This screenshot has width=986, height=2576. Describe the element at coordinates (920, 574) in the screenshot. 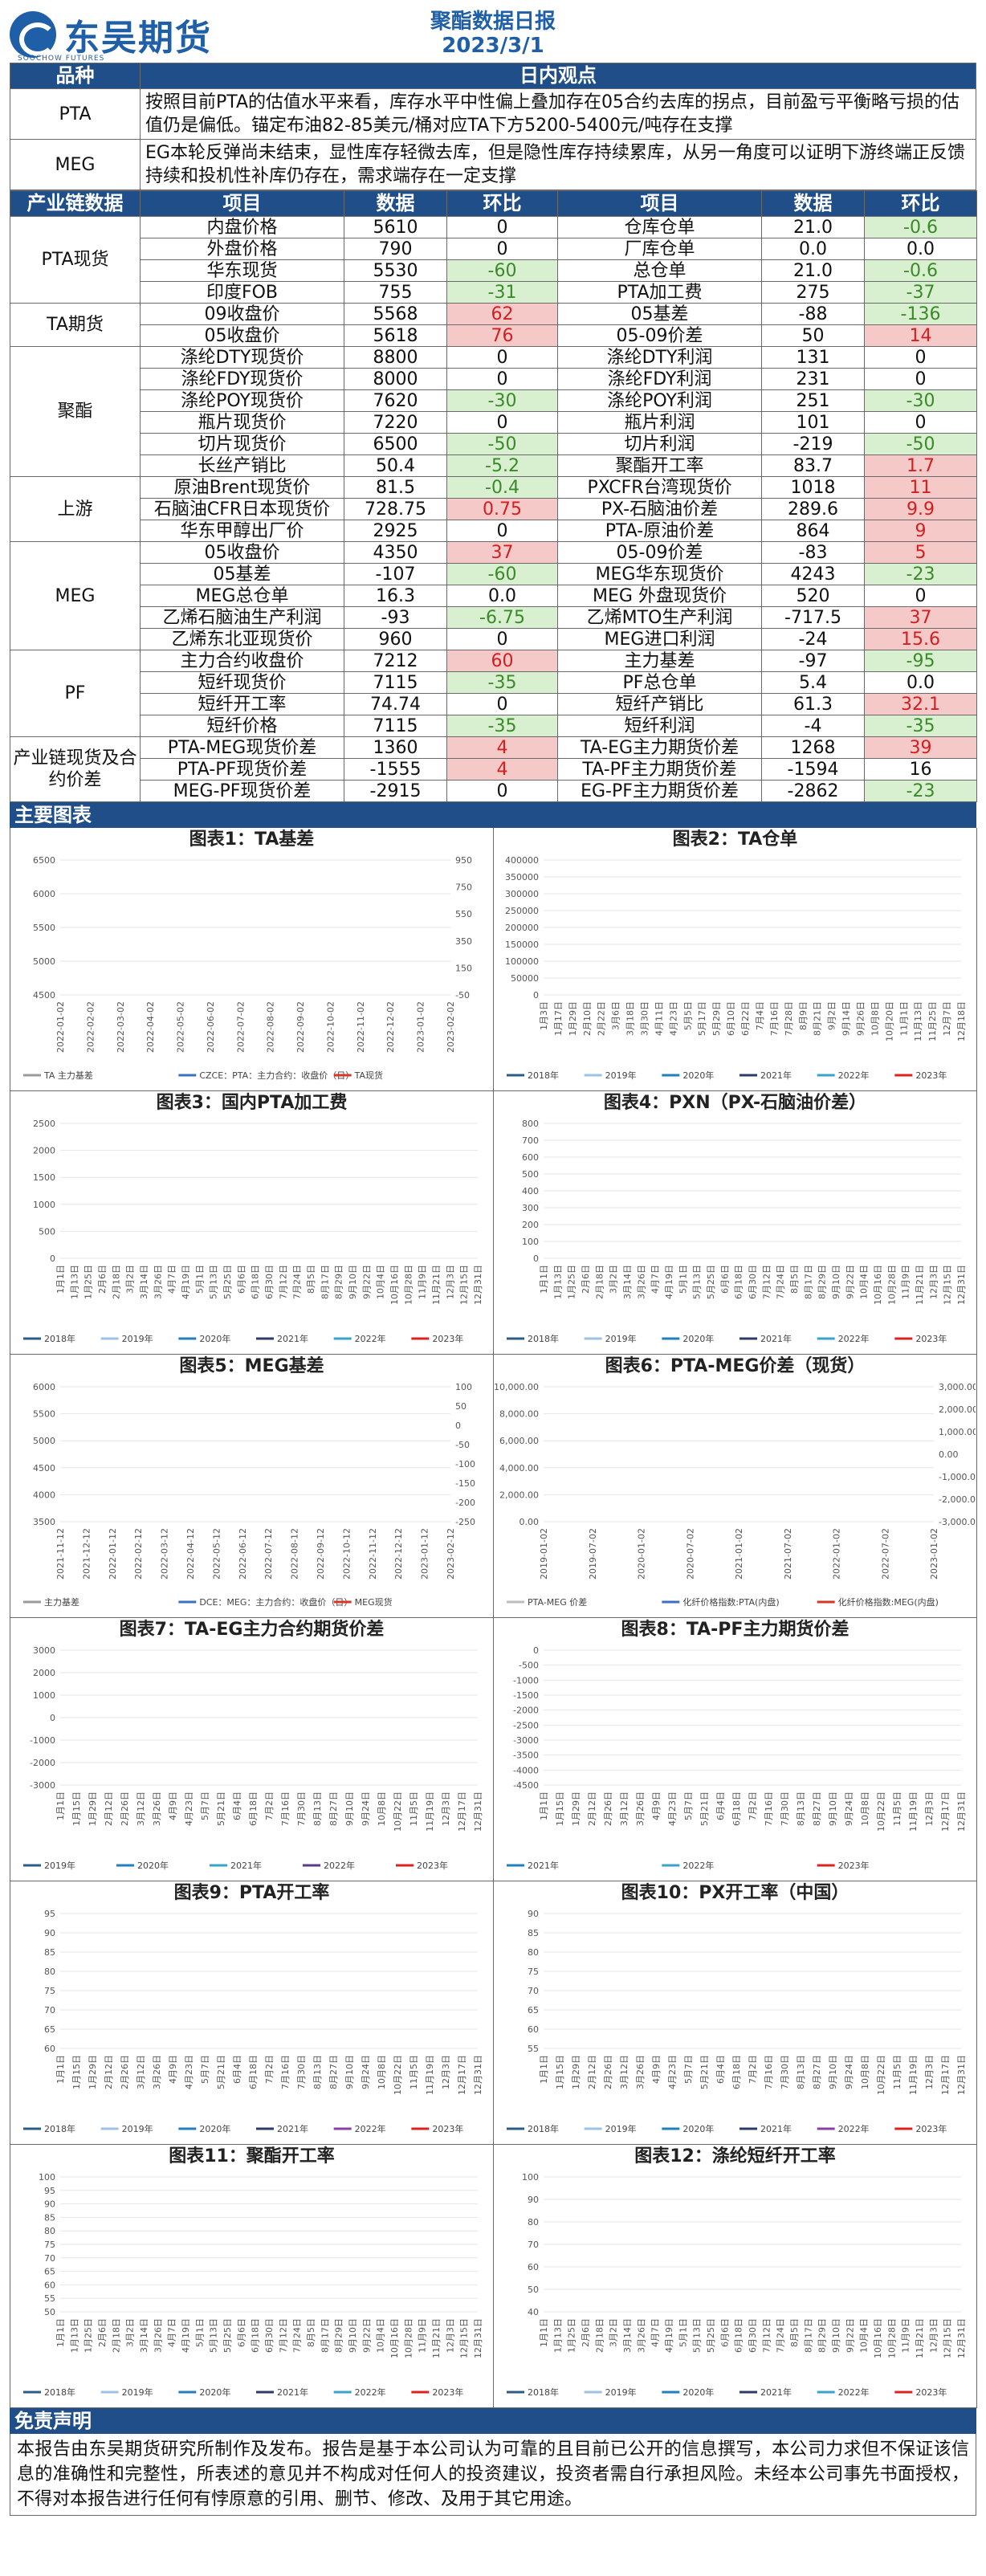

I see `item-change-2: -23` at that location.